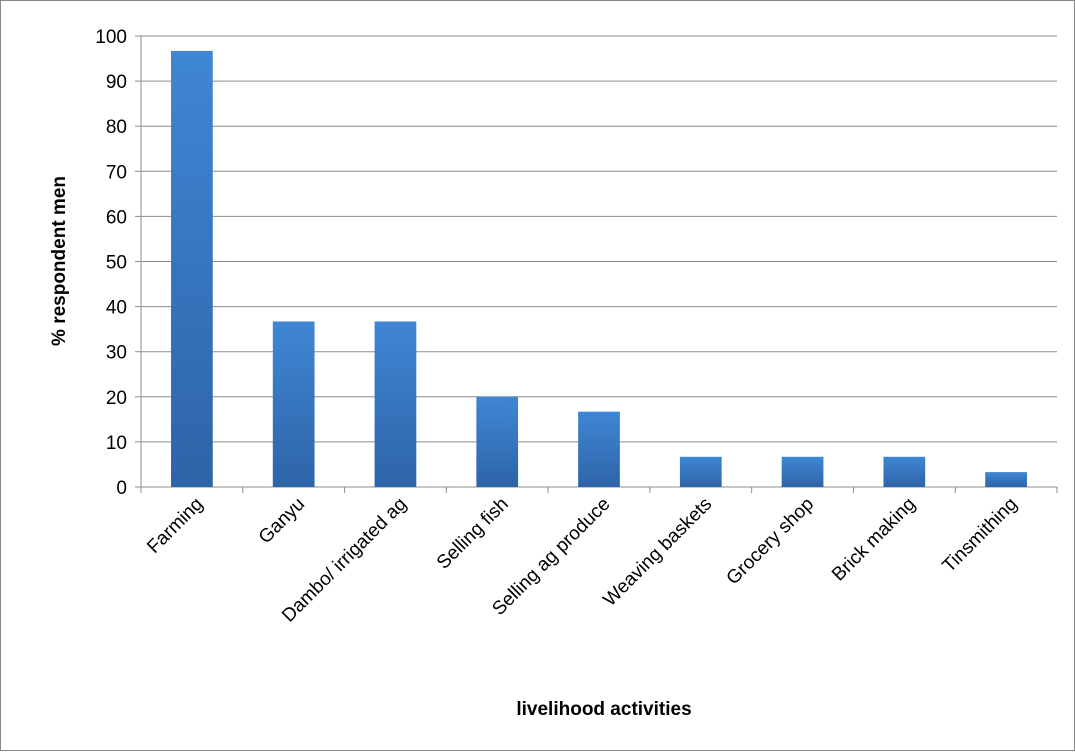  Describe the element at coordinates (116, 353) in the screenshot. I see `y-tick-label: 30` at that location.